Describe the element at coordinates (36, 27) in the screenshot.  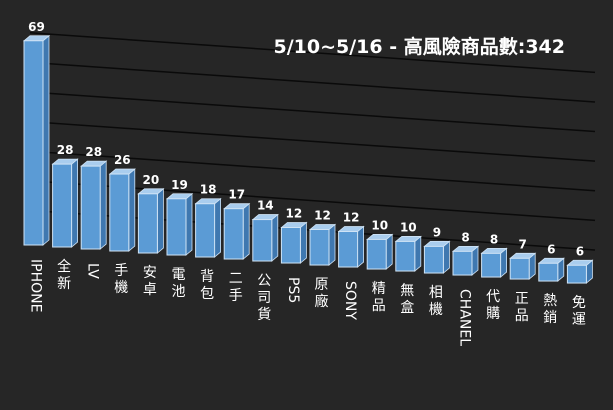
I see `data-label: 69` at that location.